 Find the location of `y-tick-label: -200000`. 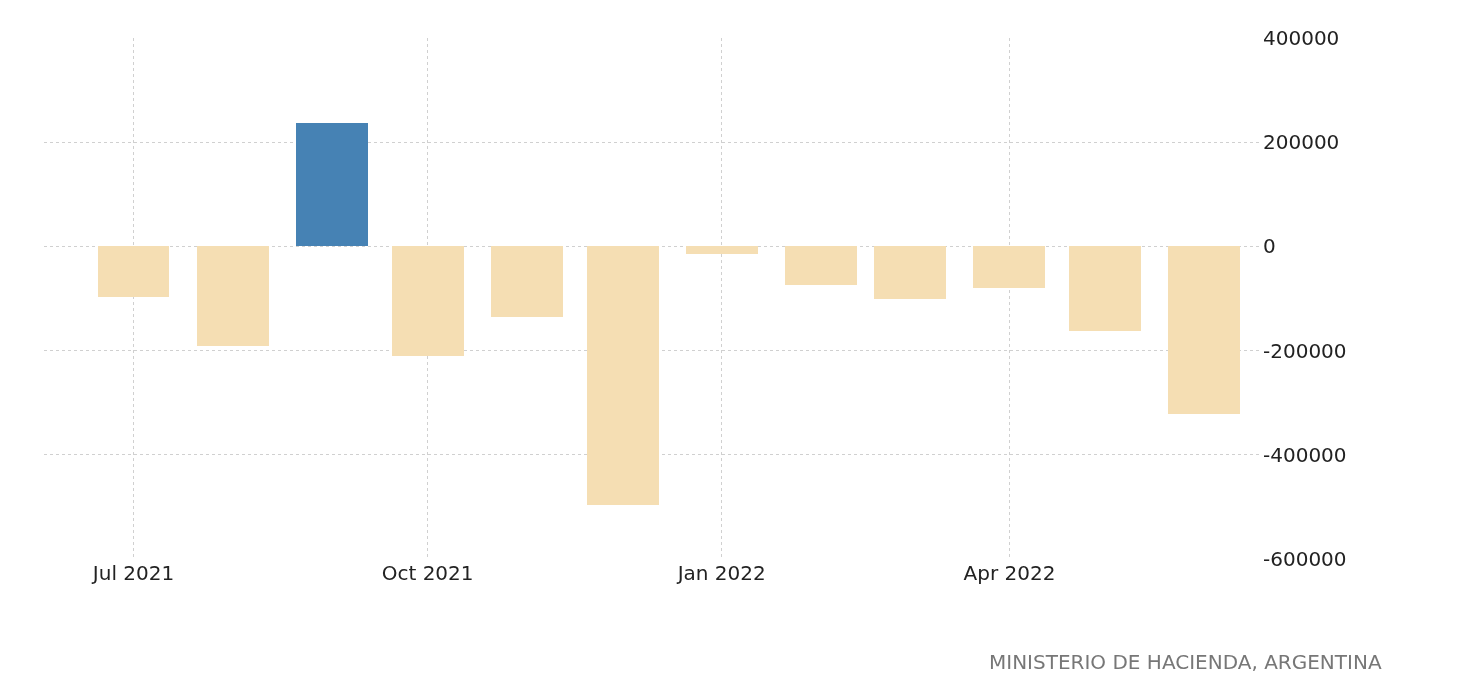

y-tick-label: -200000 is located at coordinates (1305, 350).